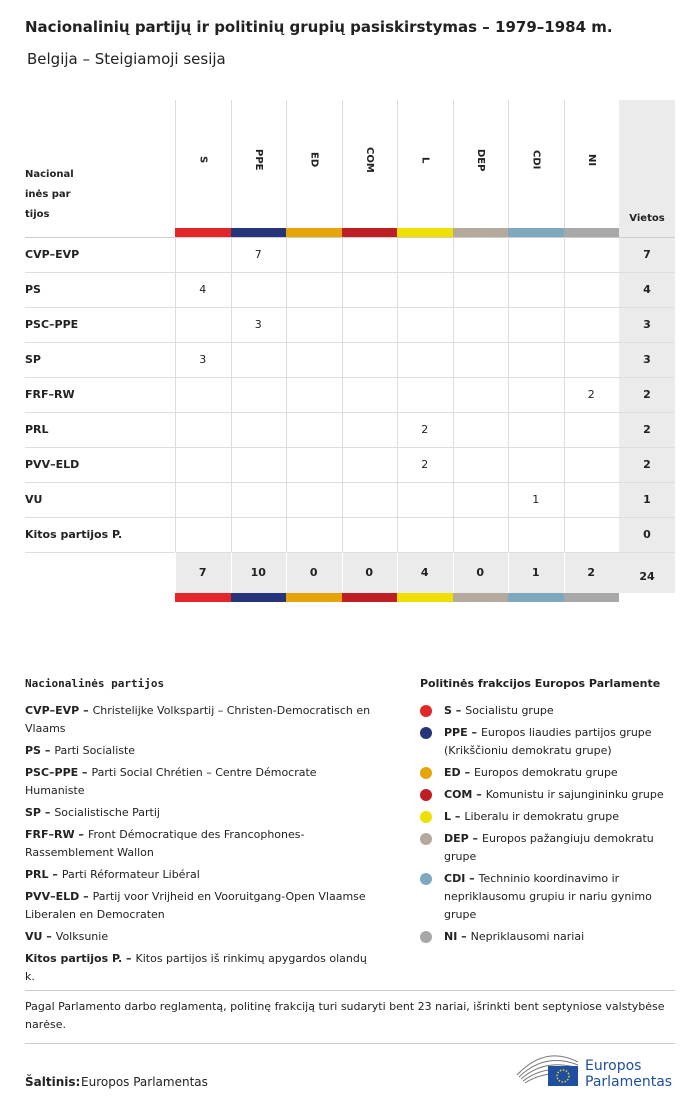  What do you see at coordinates (82, 936) in the screenshot?
I see `legend-text: Volksunie` at bounding box center [82, 936].